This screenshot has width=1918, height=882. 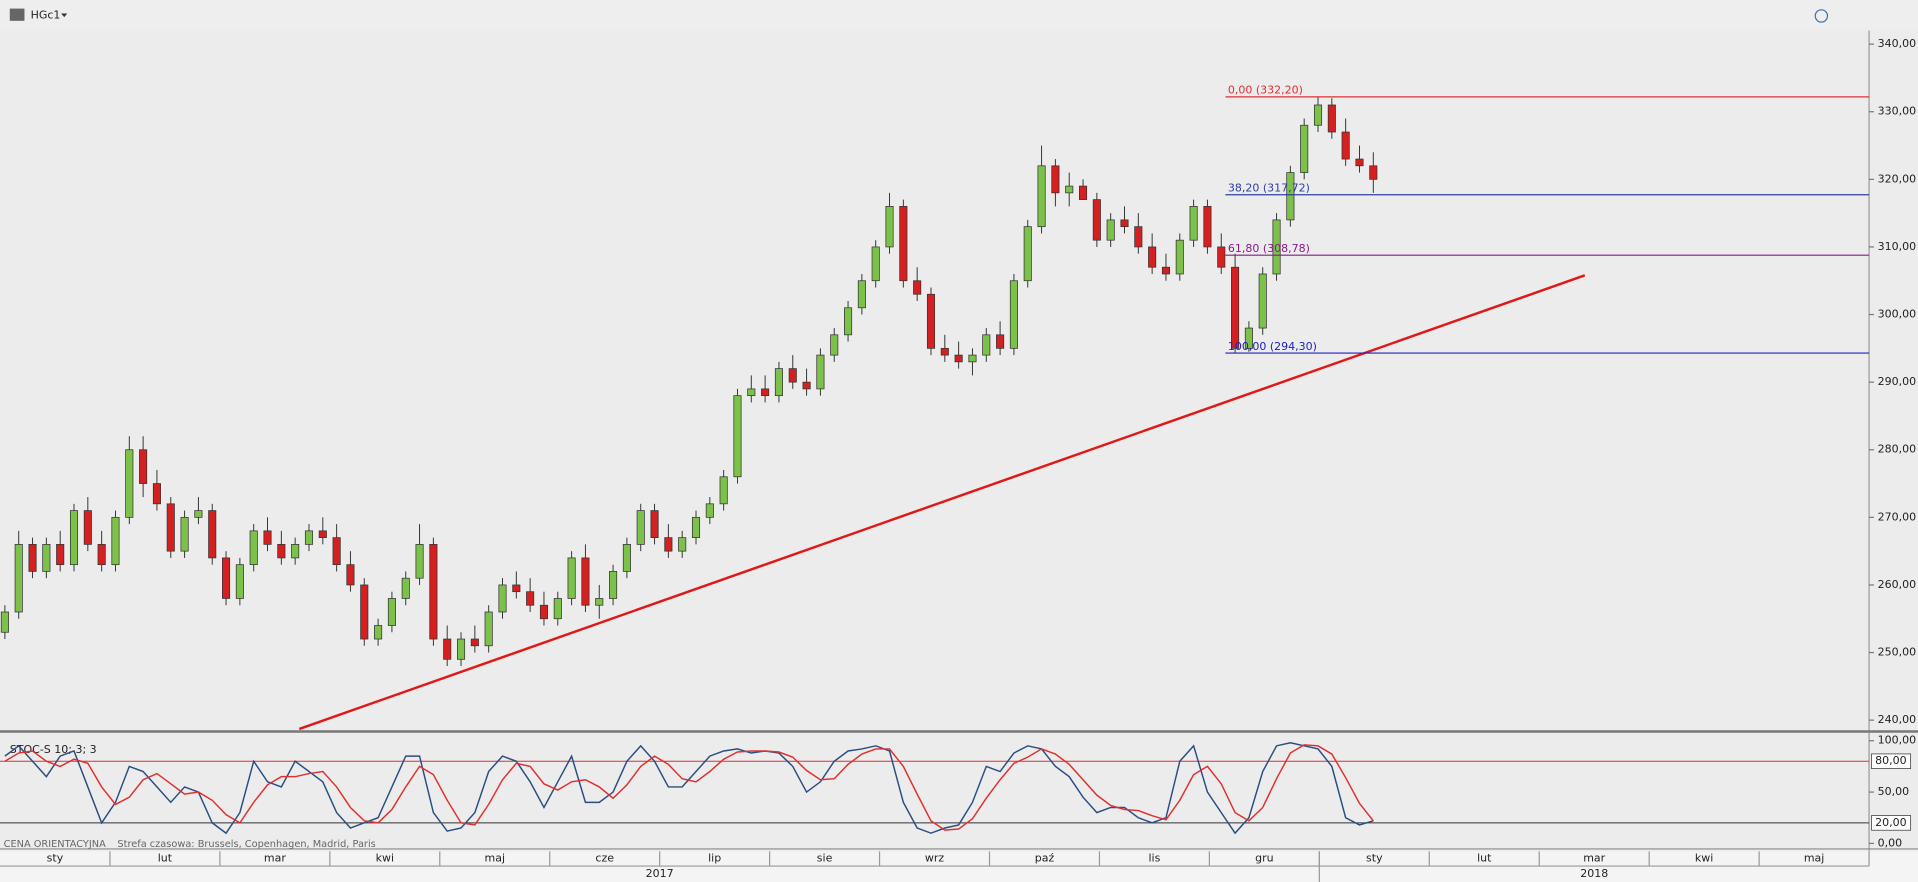 I want to click on y-tick-label: 270,00, so click(x=1897, y=516).